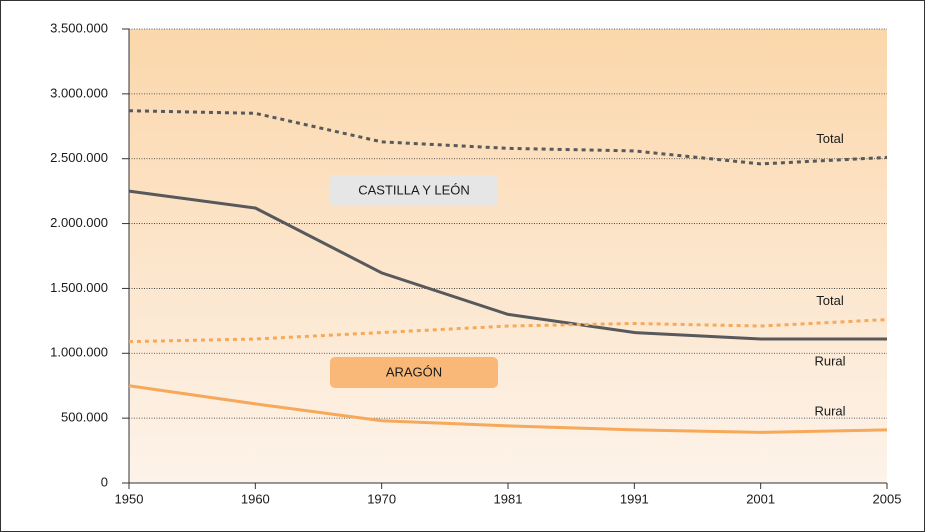 The image size is (925, 532). What do you see at coordinates (79, 92) in the screenshot?
I see `y-tick-label: 3.000.000` at bounding box center [79, 92].